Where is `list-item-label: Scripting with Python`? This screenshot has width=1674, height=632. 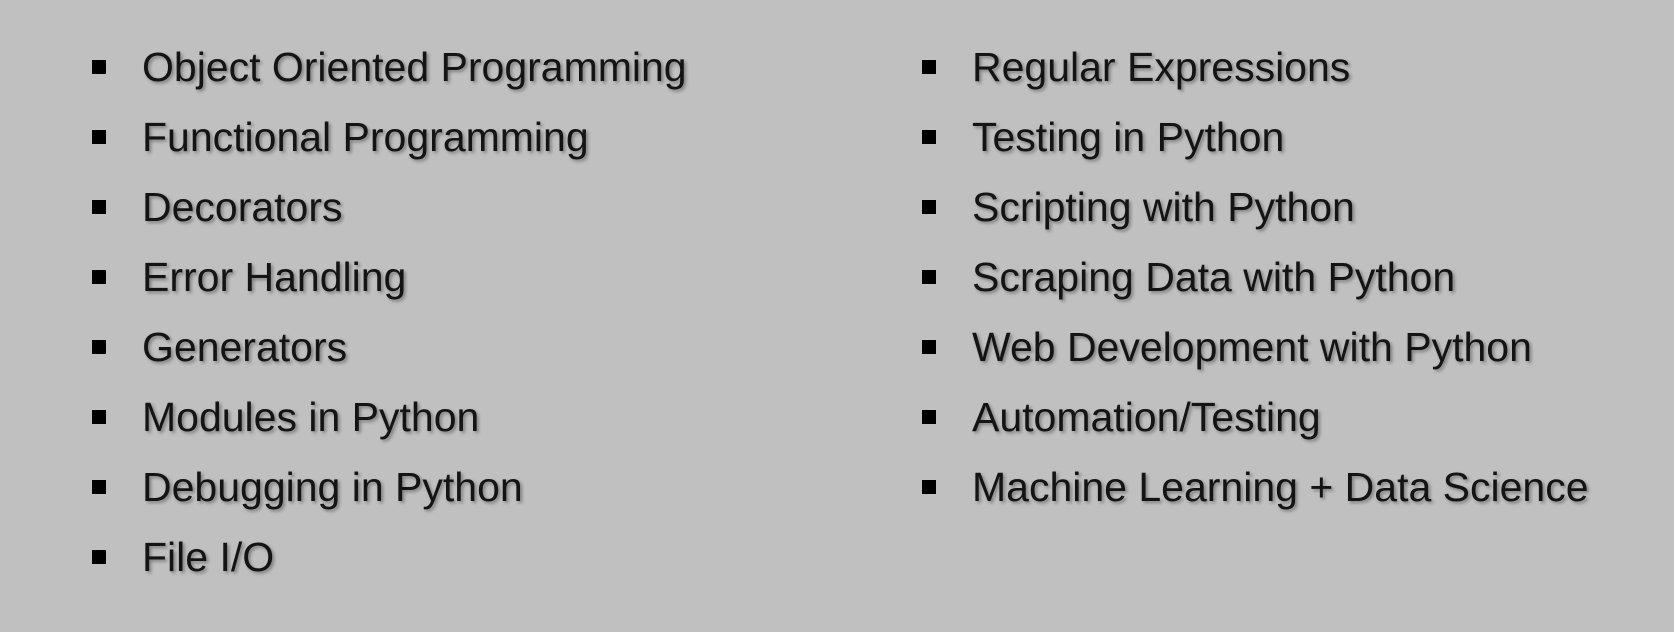 list-item-label: Scripting with Python is located at coordinates (1163, 207).